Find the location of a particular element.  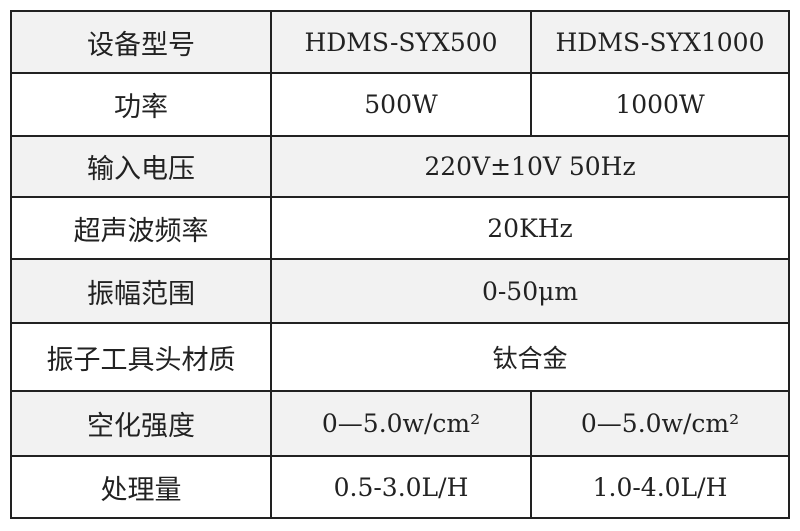

row-label: 超声波频率 is located at coordinates (141, 228).